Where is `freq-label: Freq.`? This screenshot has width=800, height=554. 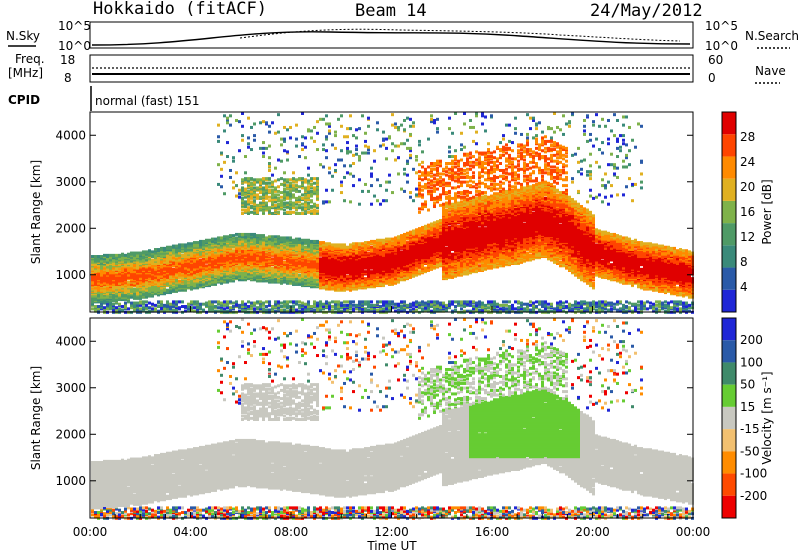 freq-label: Freq. is located at coordinates (30, 59).